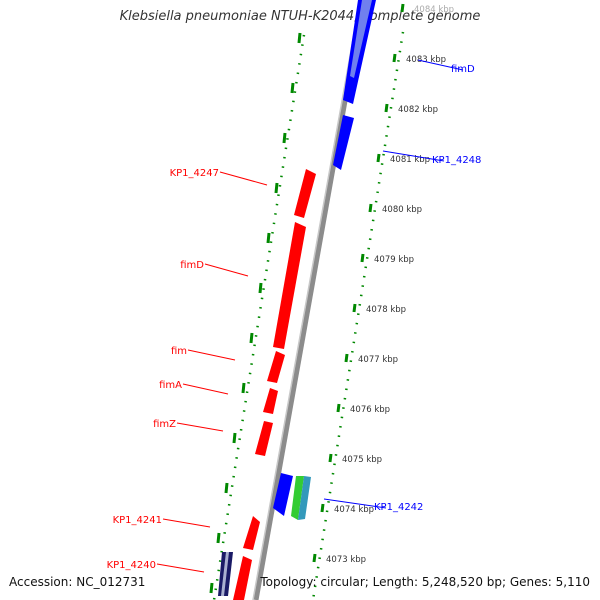 This screenshot has width=600, height=600. I want to click on gene-arrow-fimz, so click(264, 438).